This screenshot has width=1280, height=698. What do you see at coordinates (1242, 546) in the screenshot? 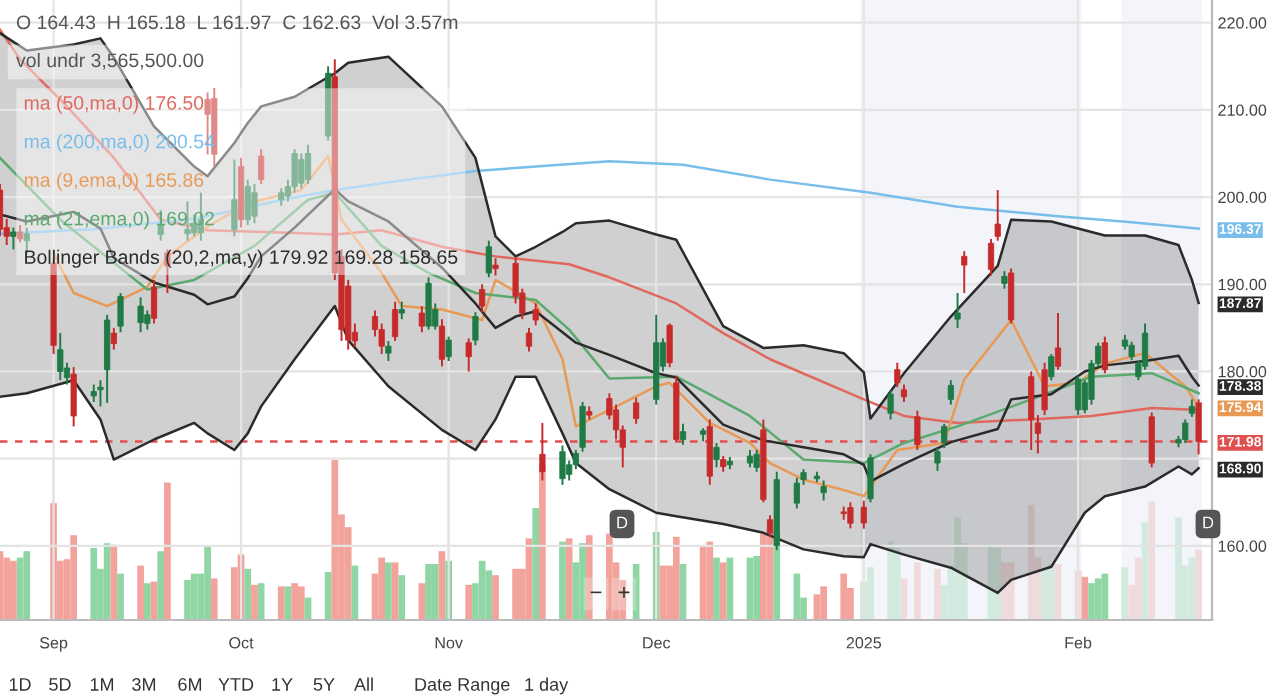
I see `y-tick-label: 160.00` at bounding box center [1242, 546].